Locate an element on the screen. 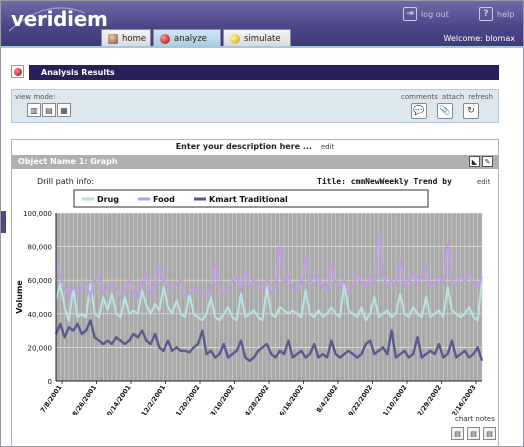 The height and width of the screenshot is (447, 524). logo-swoosh-icon is located at coordinates (47, 19).